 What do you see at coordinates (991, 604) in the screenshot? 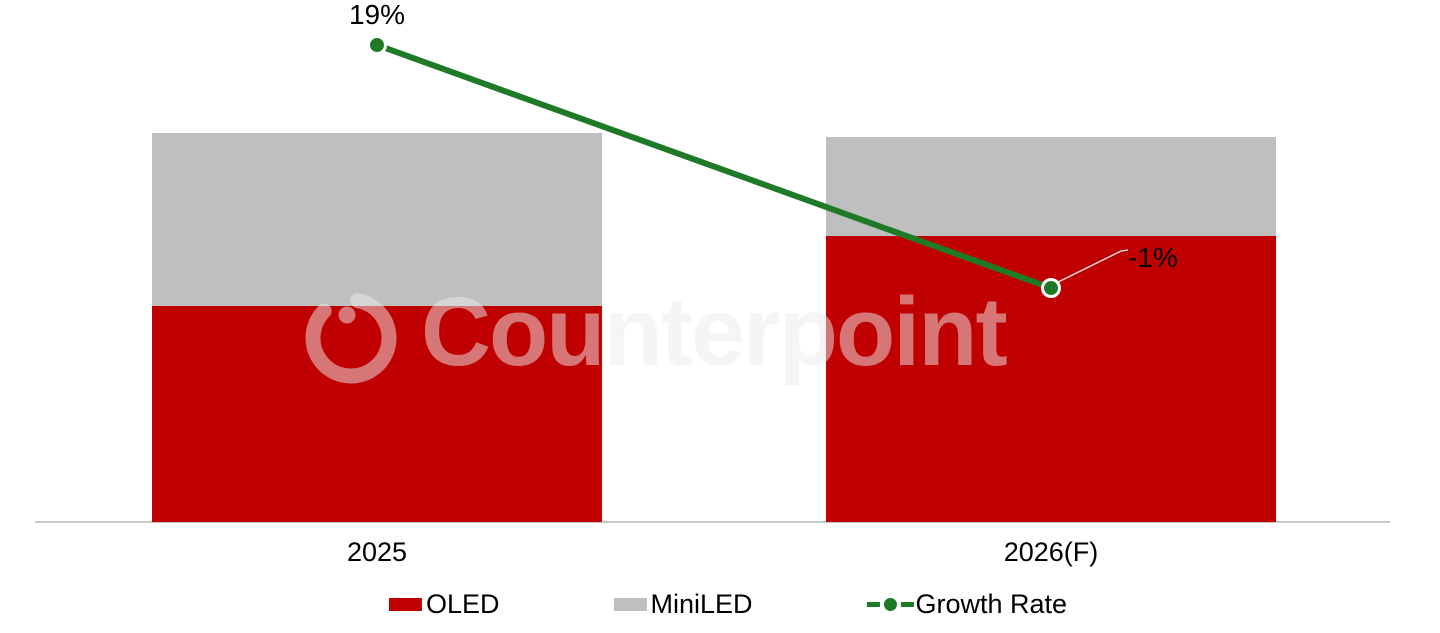
I see `legend-label-growth-rate: Growth Rate` at bounding box center [991, 604].